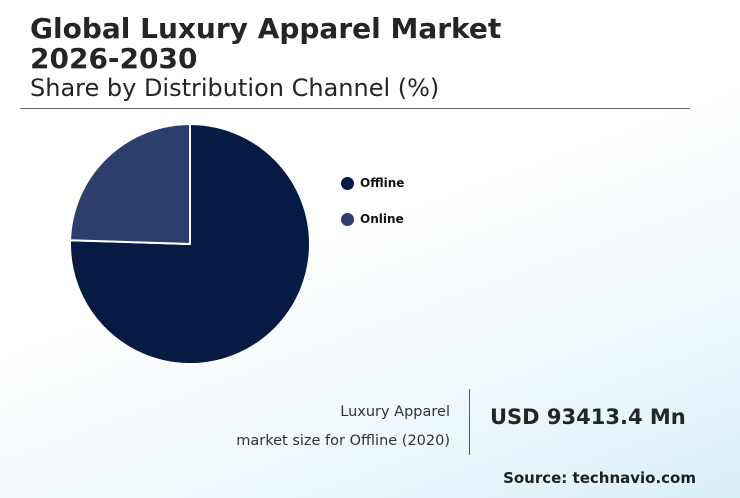 The height and width of the screenshot is (498, 740). I want to click on legend-swatch-online, so click(347, 219).